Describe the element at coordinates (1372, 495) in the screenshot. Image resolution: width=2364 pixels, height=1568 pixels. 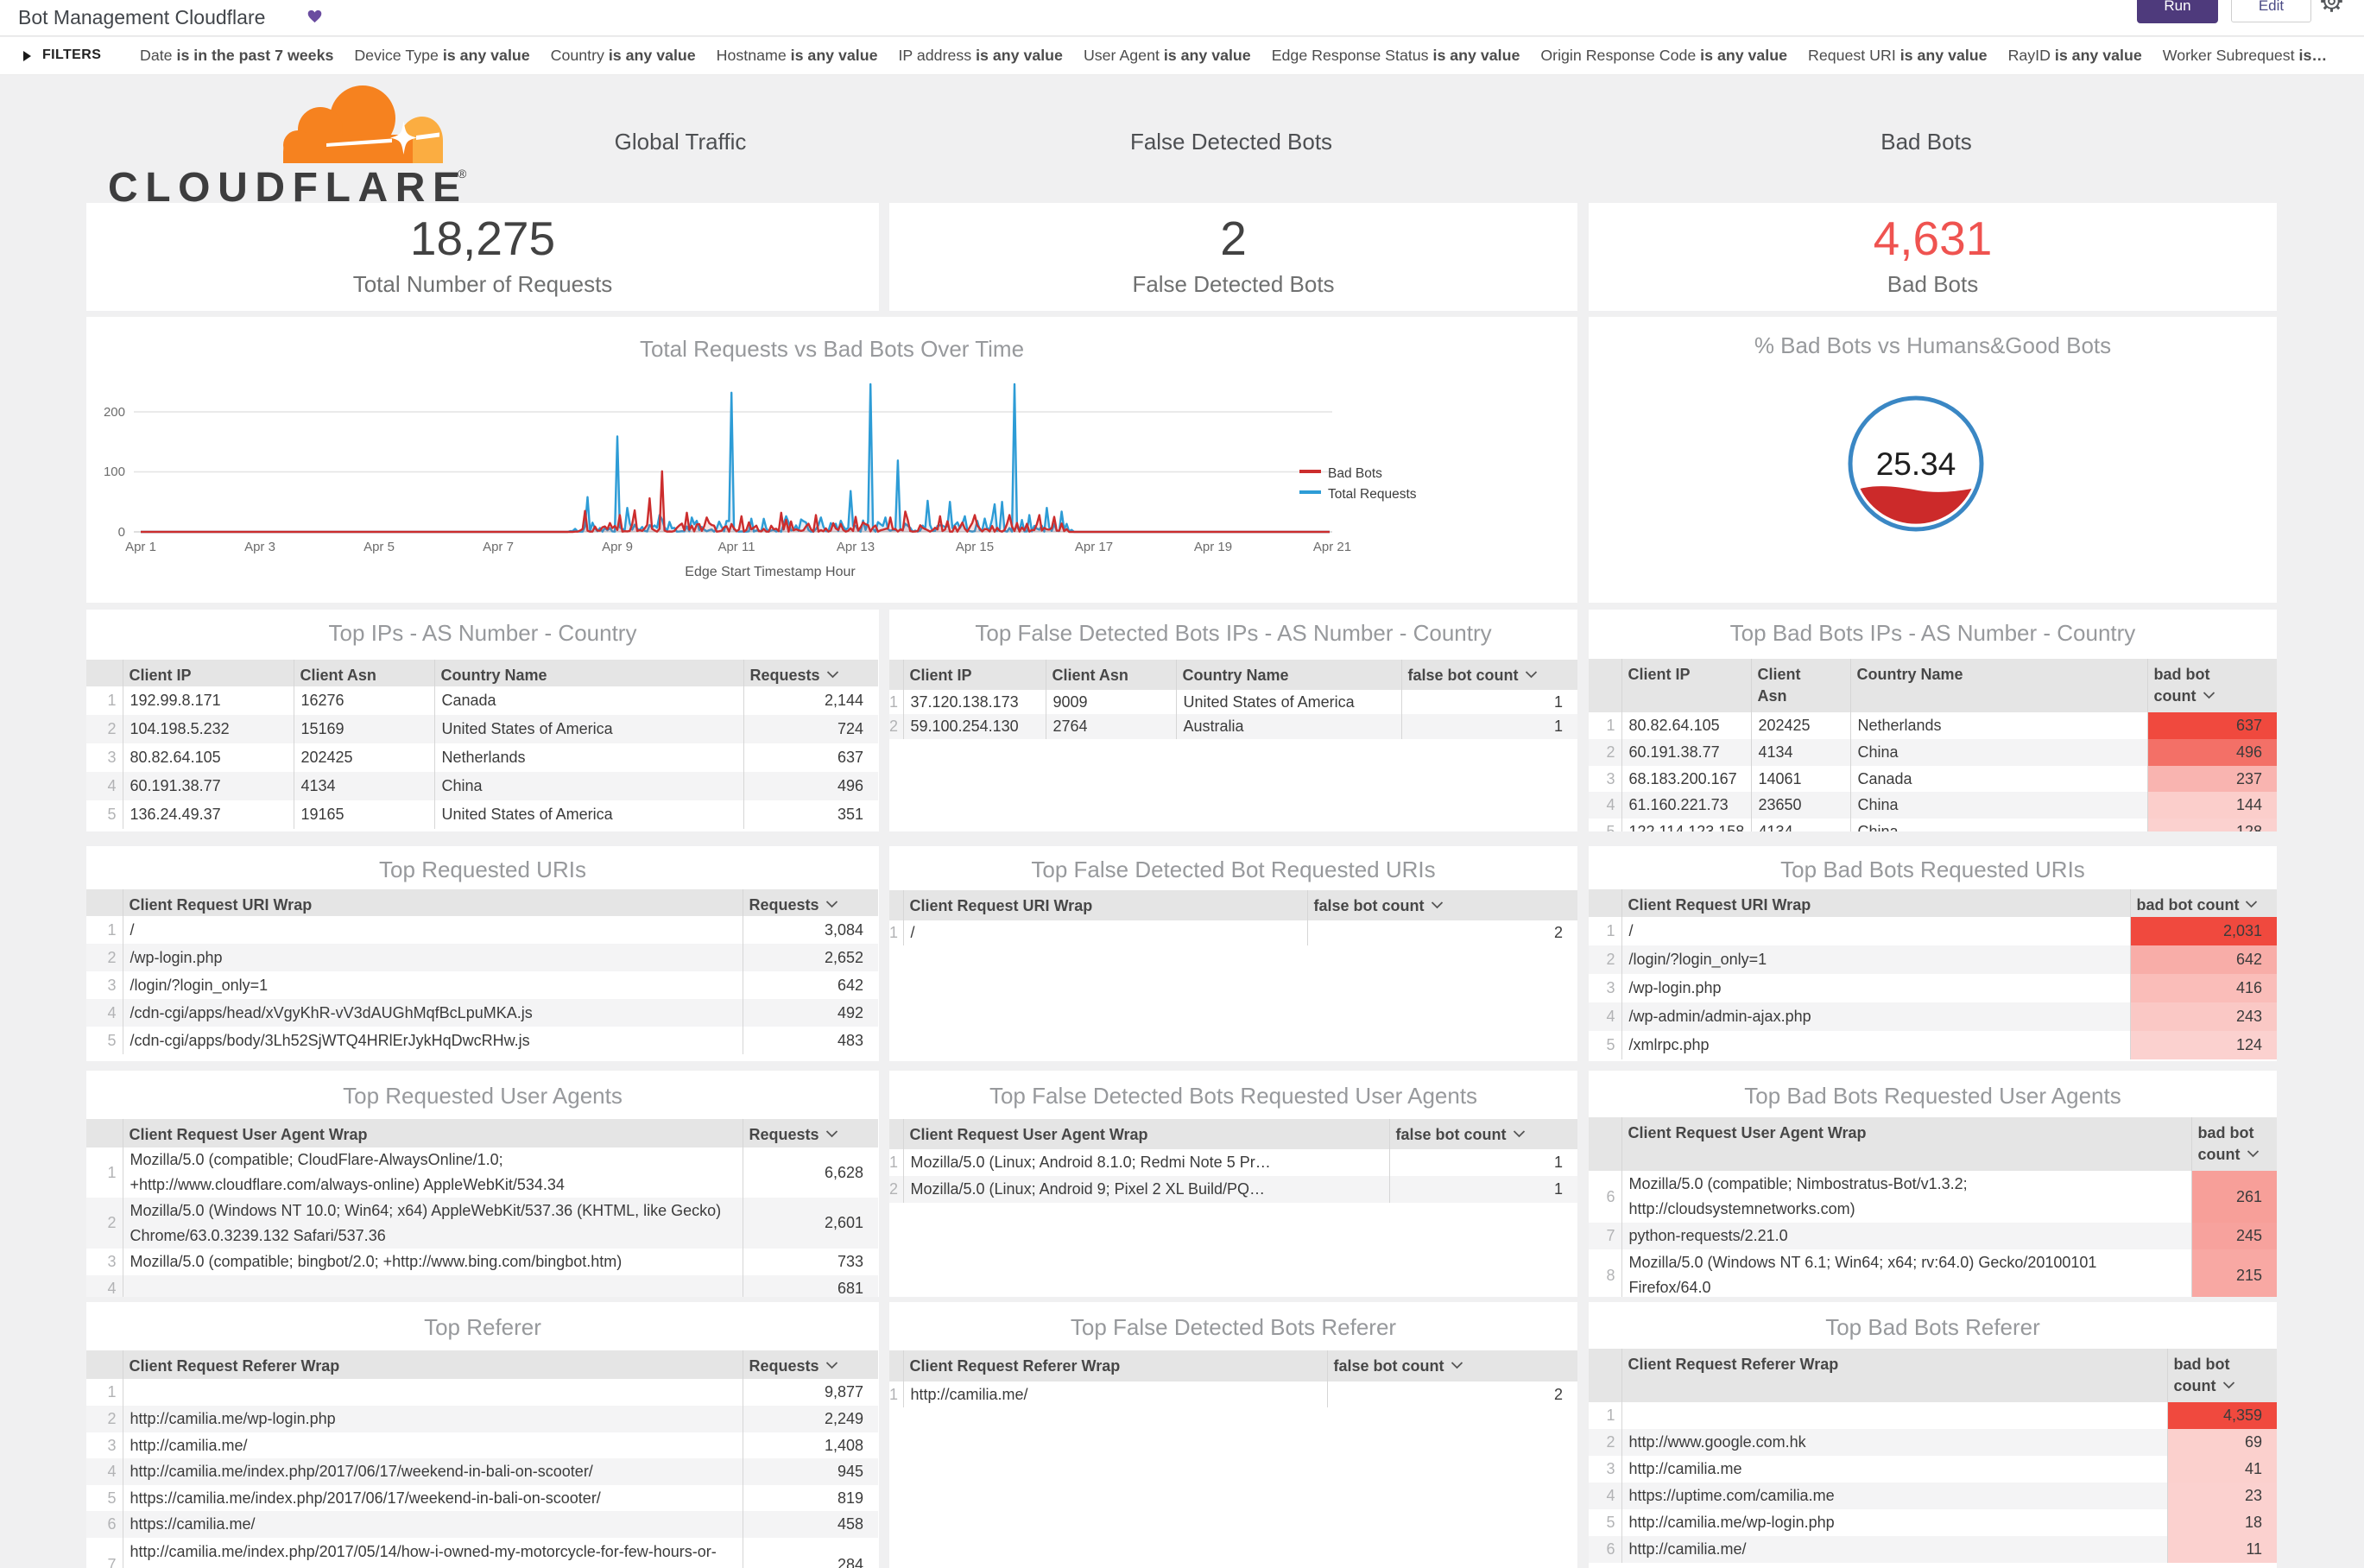
I see `svg-text: Total Requests` at that location.